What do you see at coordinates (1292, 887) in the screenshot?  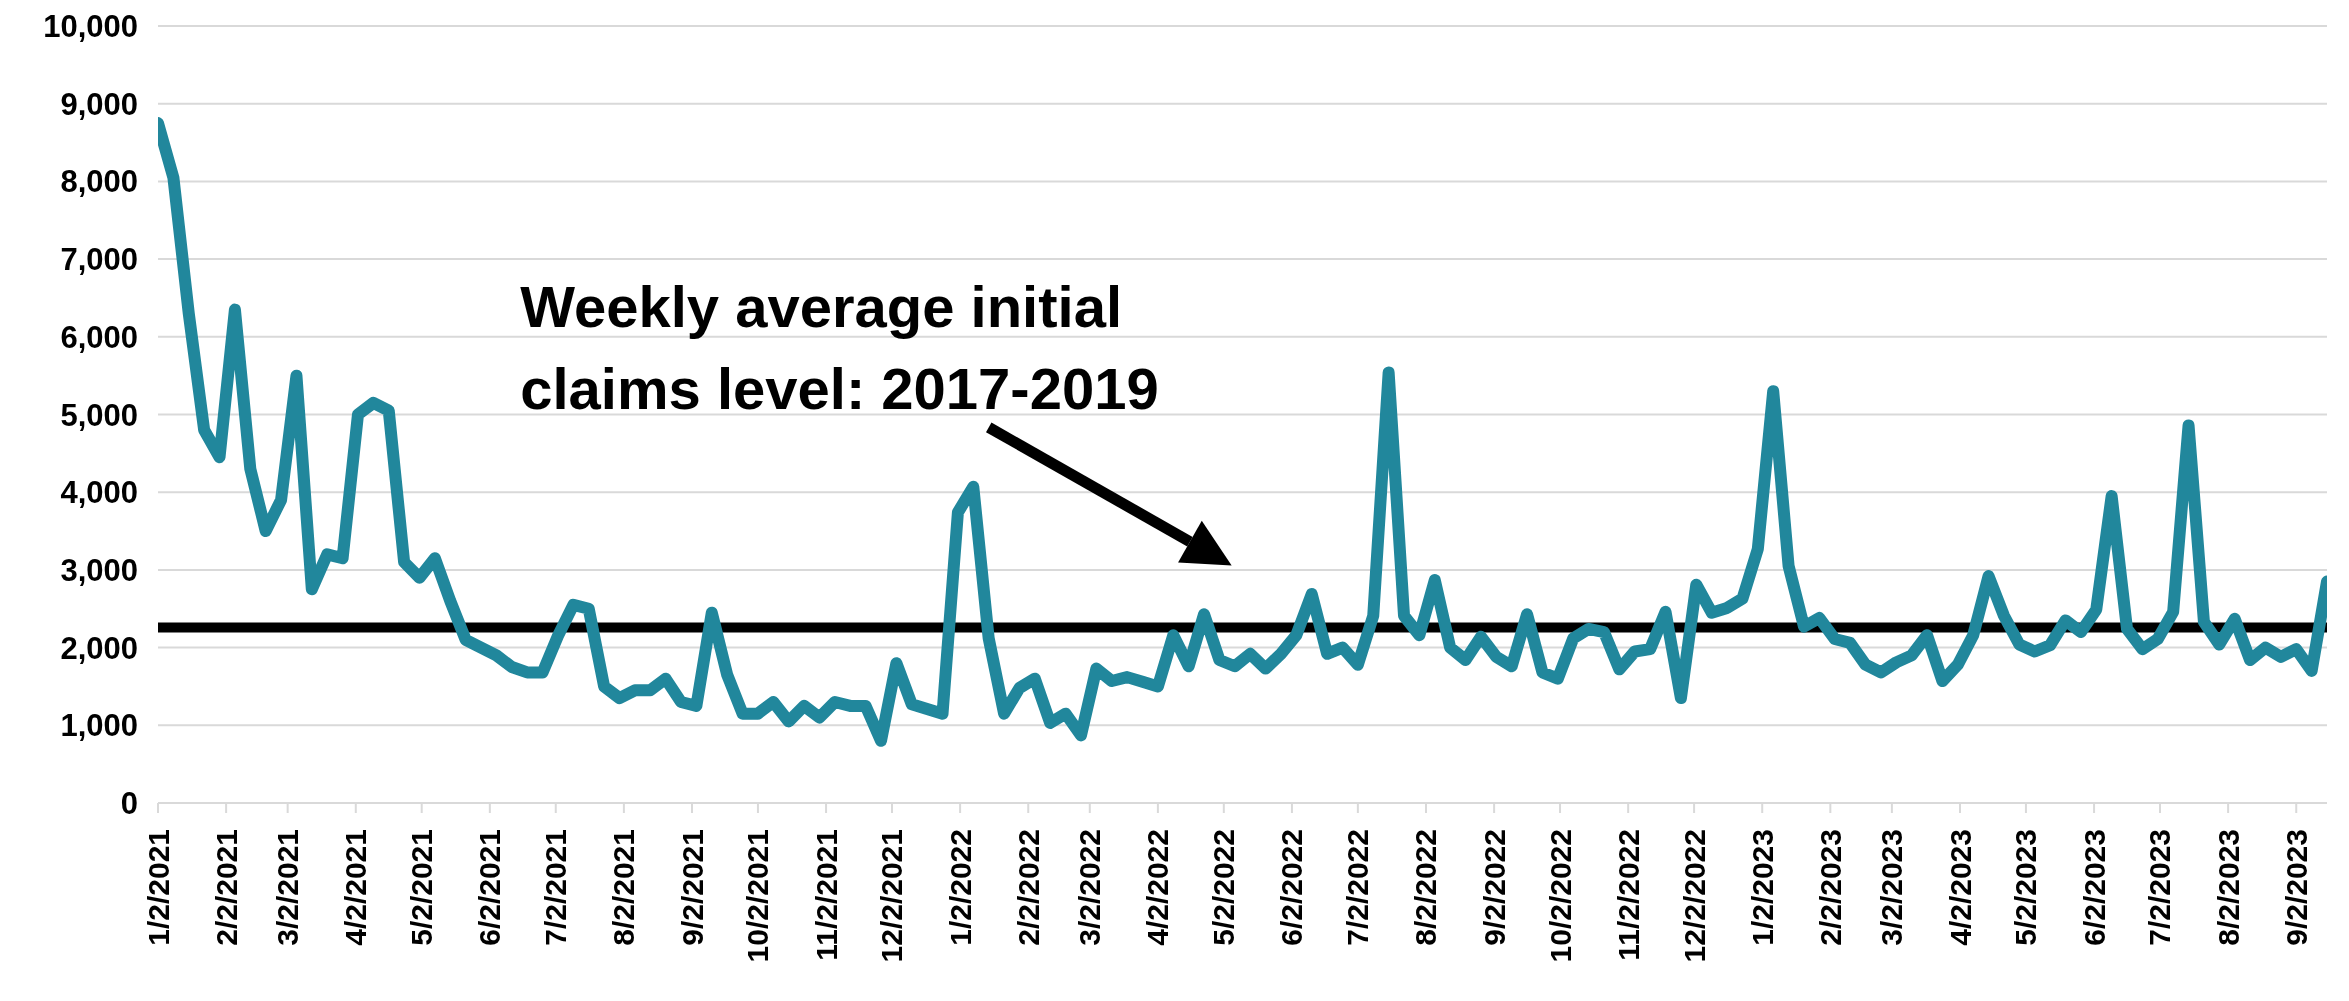 I see `x-tick-label: 6/2/2022` at bounding box center [1292, 887].